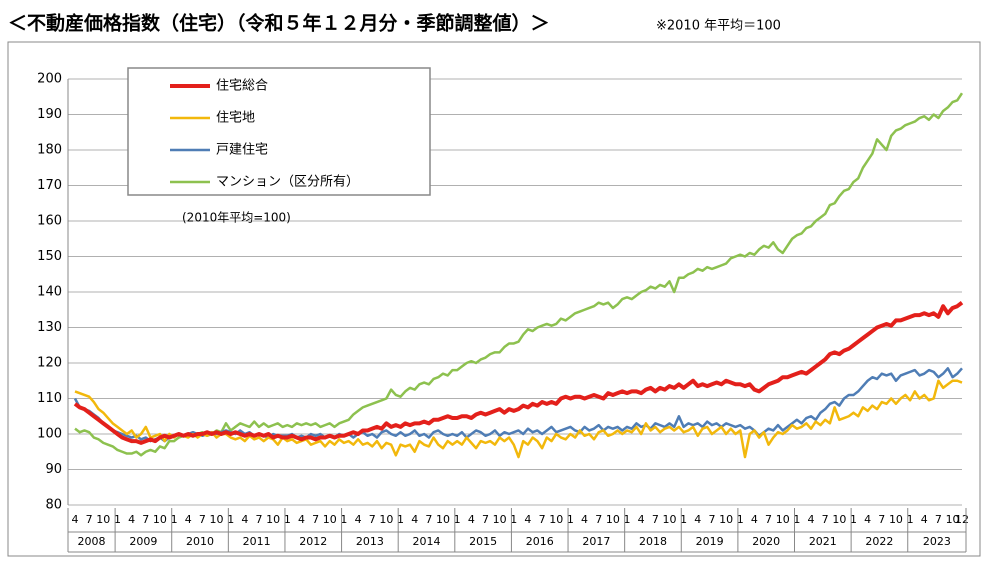 This screenshot has width=988, height=580. What do you see at coordinates (49, 363) in the screenshot?
I see `y-tick-label: 120` at bounding box center [49, 363].